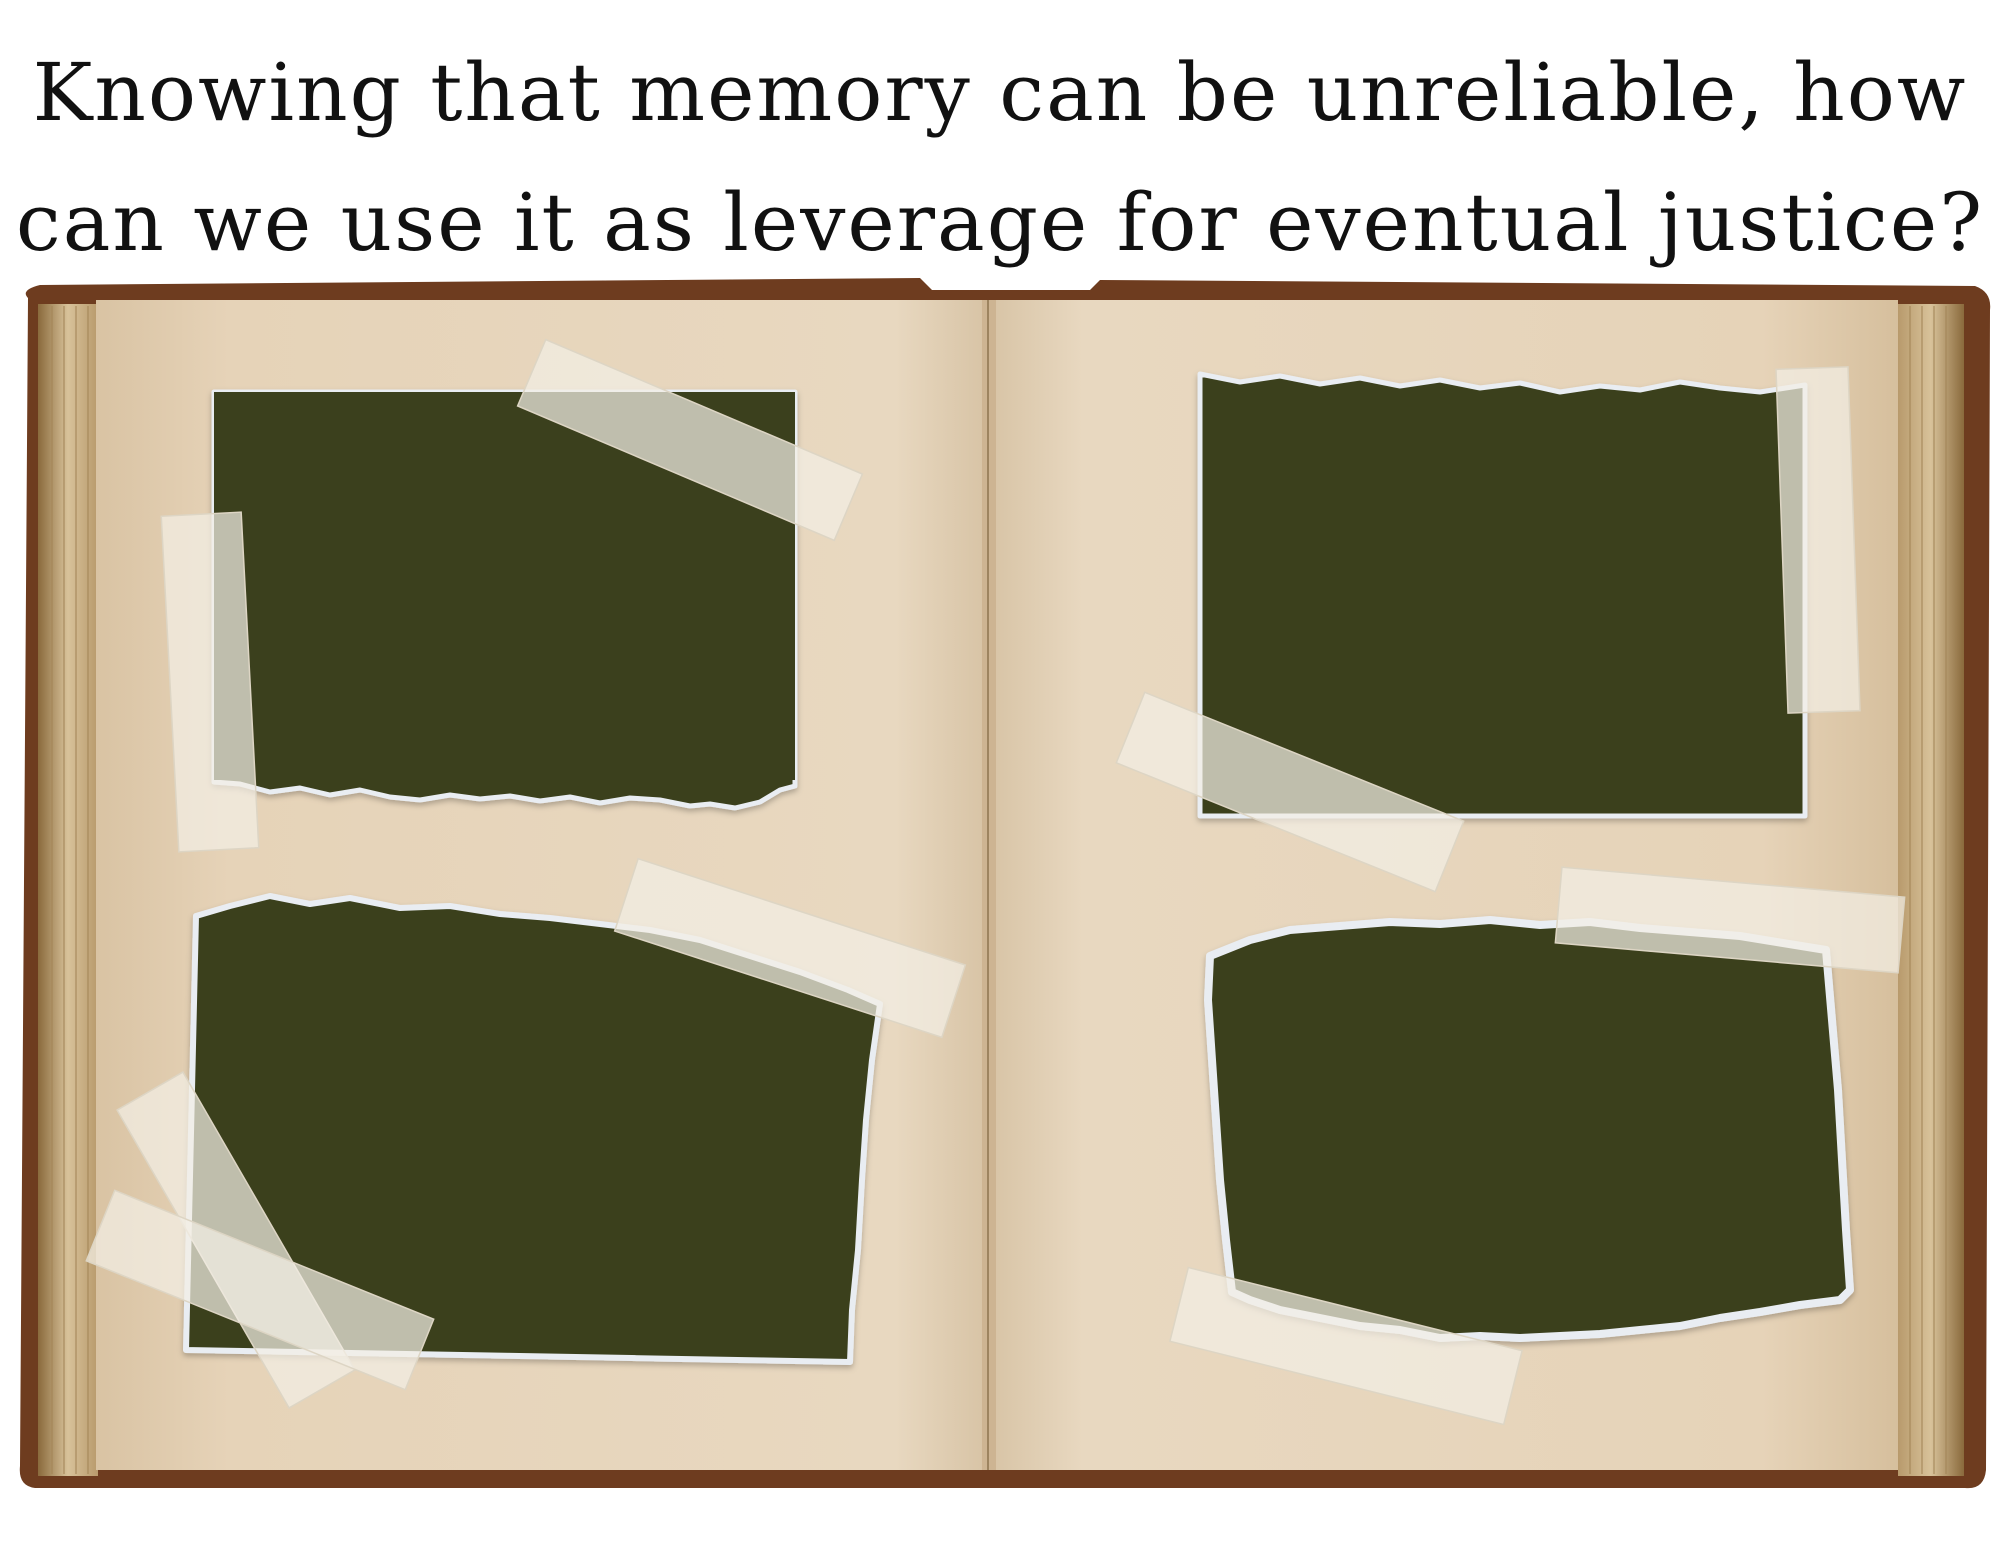 The width and height of the screenshot is (2000, 1545). Describe the element at coordinates (1346, 1346) in the screenshot. I see `tape-4b` at that location.